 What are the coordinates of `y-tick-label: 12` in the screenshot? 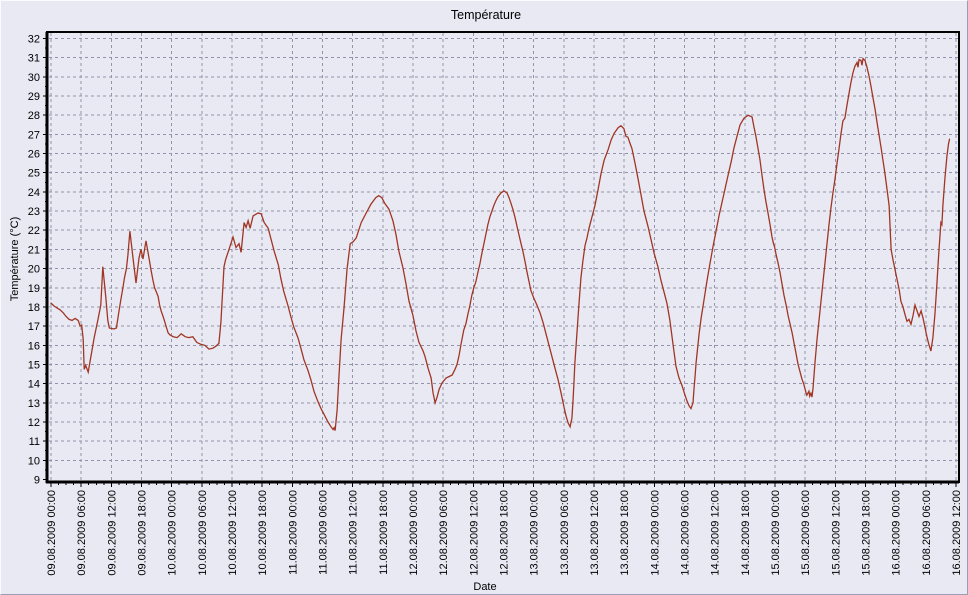 It's located at (34, 423).